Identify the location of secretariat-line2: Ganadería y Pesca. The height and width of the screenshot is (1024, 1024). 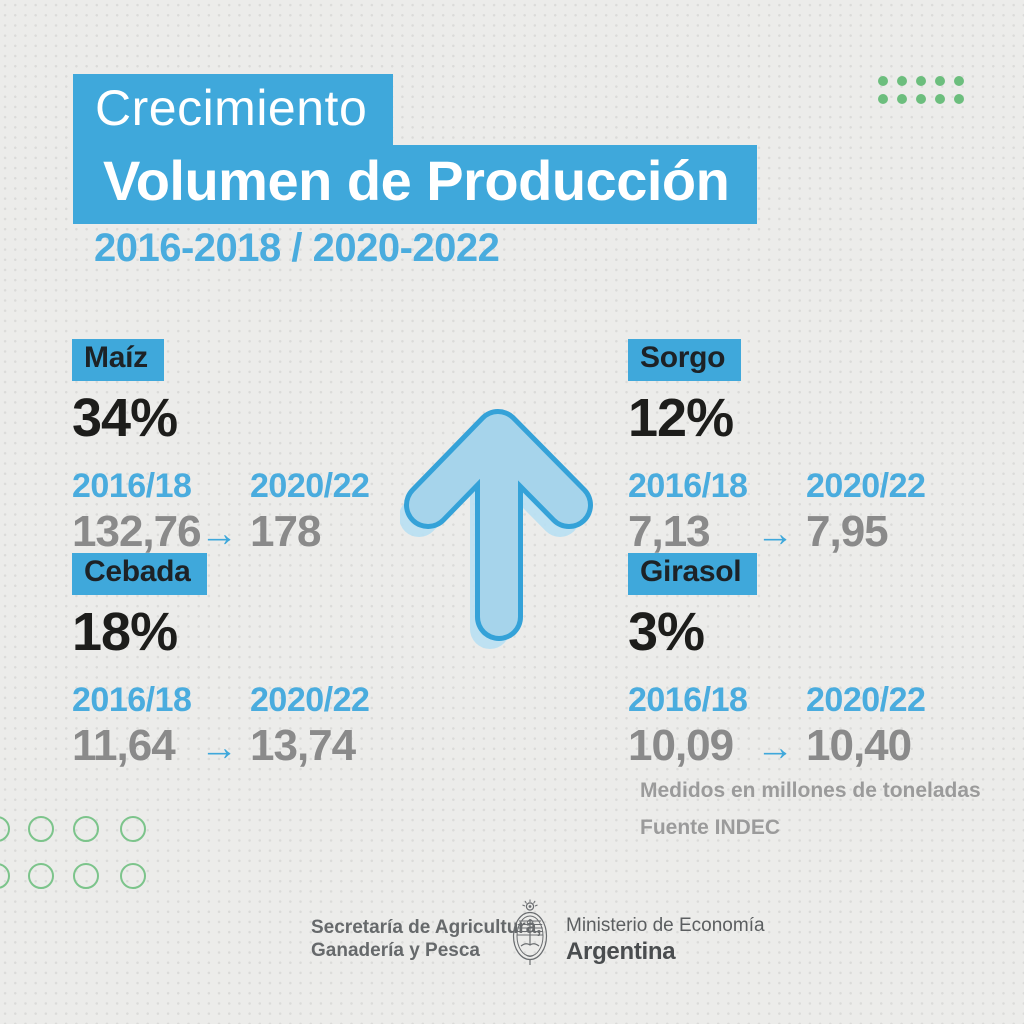
(395, 951).